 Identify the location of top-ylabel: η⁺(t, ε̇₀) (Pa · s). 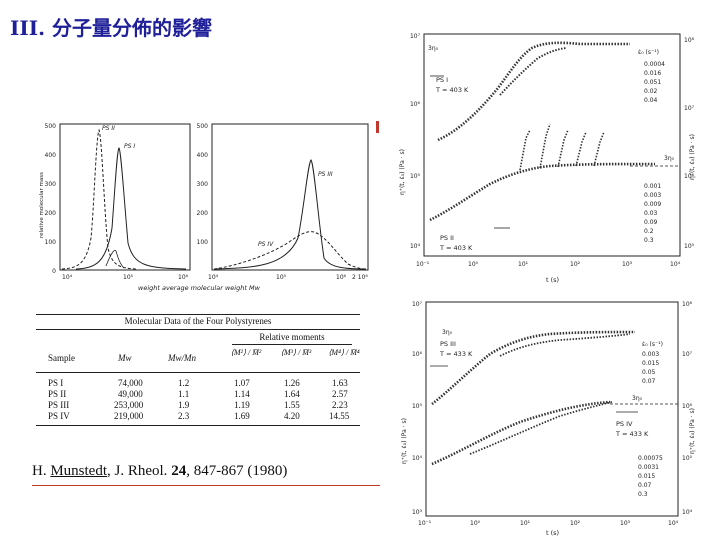
(402, 172).